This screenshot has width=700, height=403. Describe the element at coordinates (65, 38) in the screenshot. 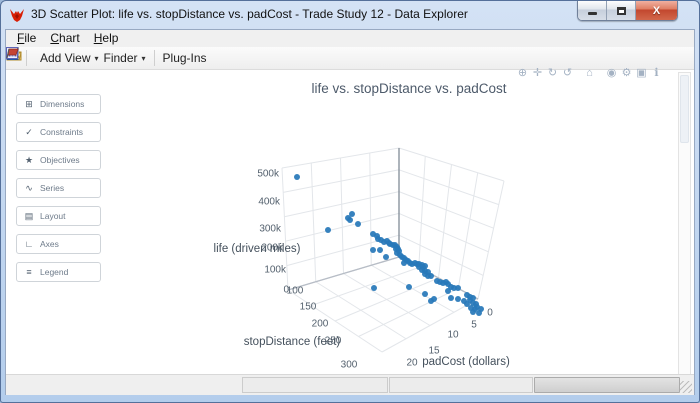

I see `menu-item-chart: Chart` at that location.